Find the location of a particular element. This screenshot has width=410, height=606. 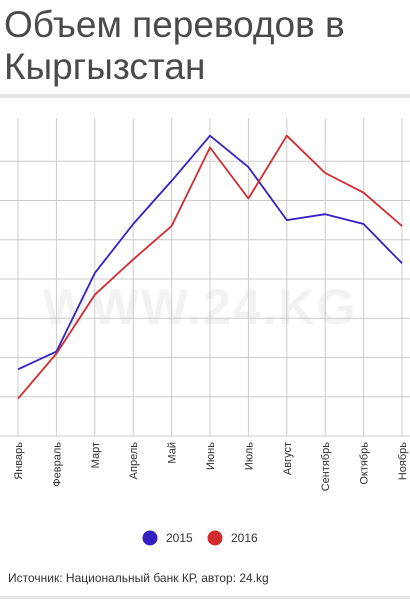

x-tick-label: Февраль is located at coordinates (57, 464).